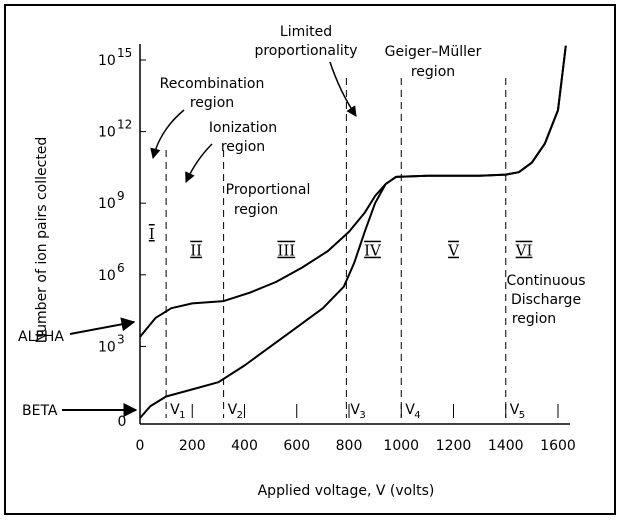 Image resolution: width=623 pixels, height=521 pixels. I want to click on y-axis-title: Number of ion pairs collected, so click(42, 240).